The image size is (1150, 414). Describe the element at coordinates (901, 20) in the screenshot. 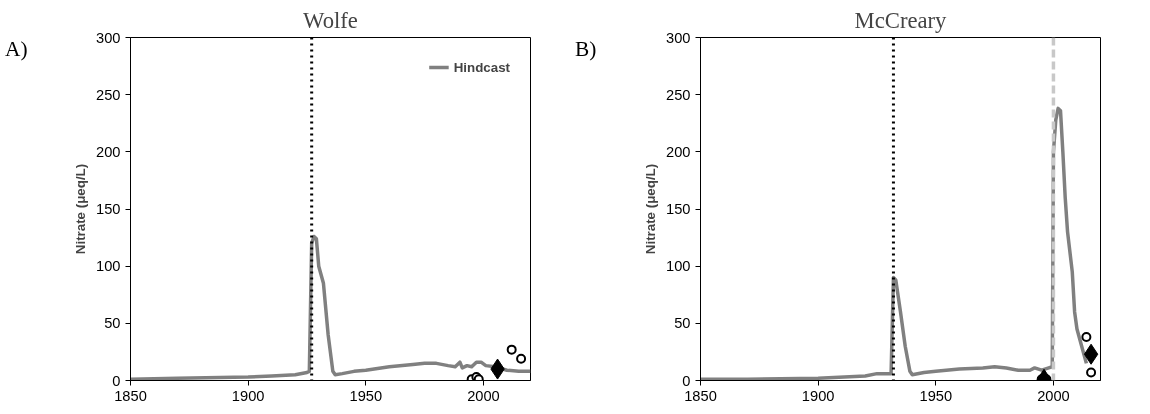

I see `chart-title: McCreary` at that location.